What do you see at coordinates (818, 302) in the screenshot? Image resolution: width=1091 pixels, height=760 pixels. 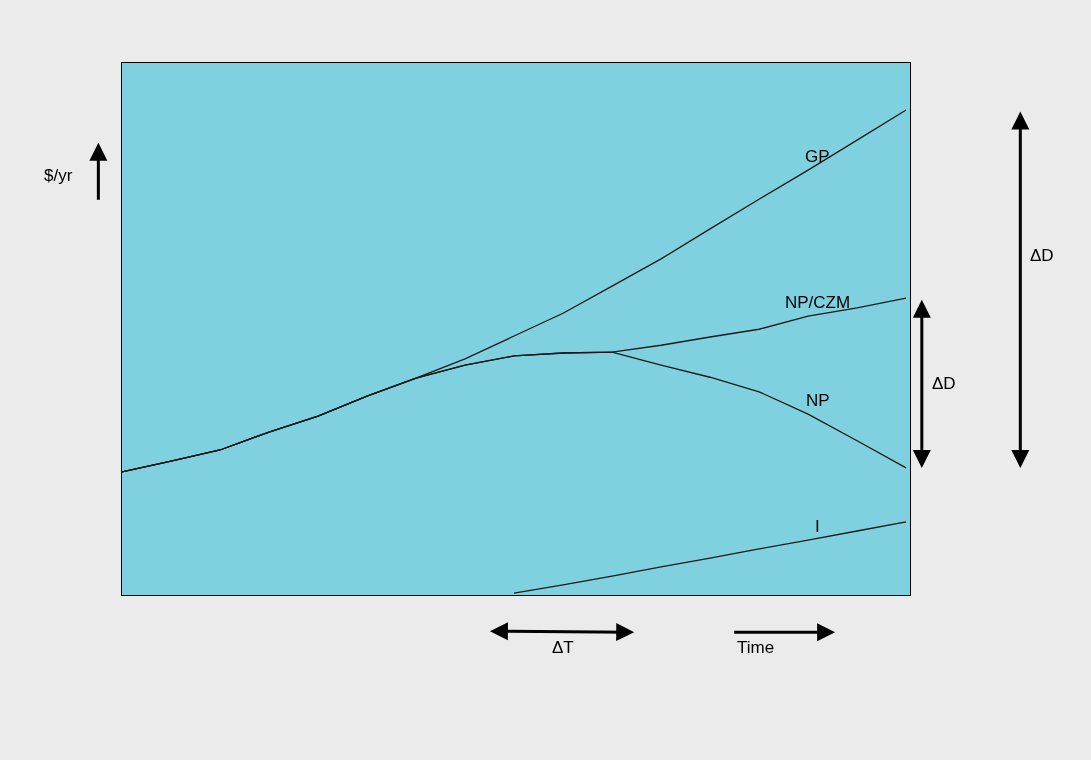 I see `series-label: NP/CZM` at bounding box center [818, 302].